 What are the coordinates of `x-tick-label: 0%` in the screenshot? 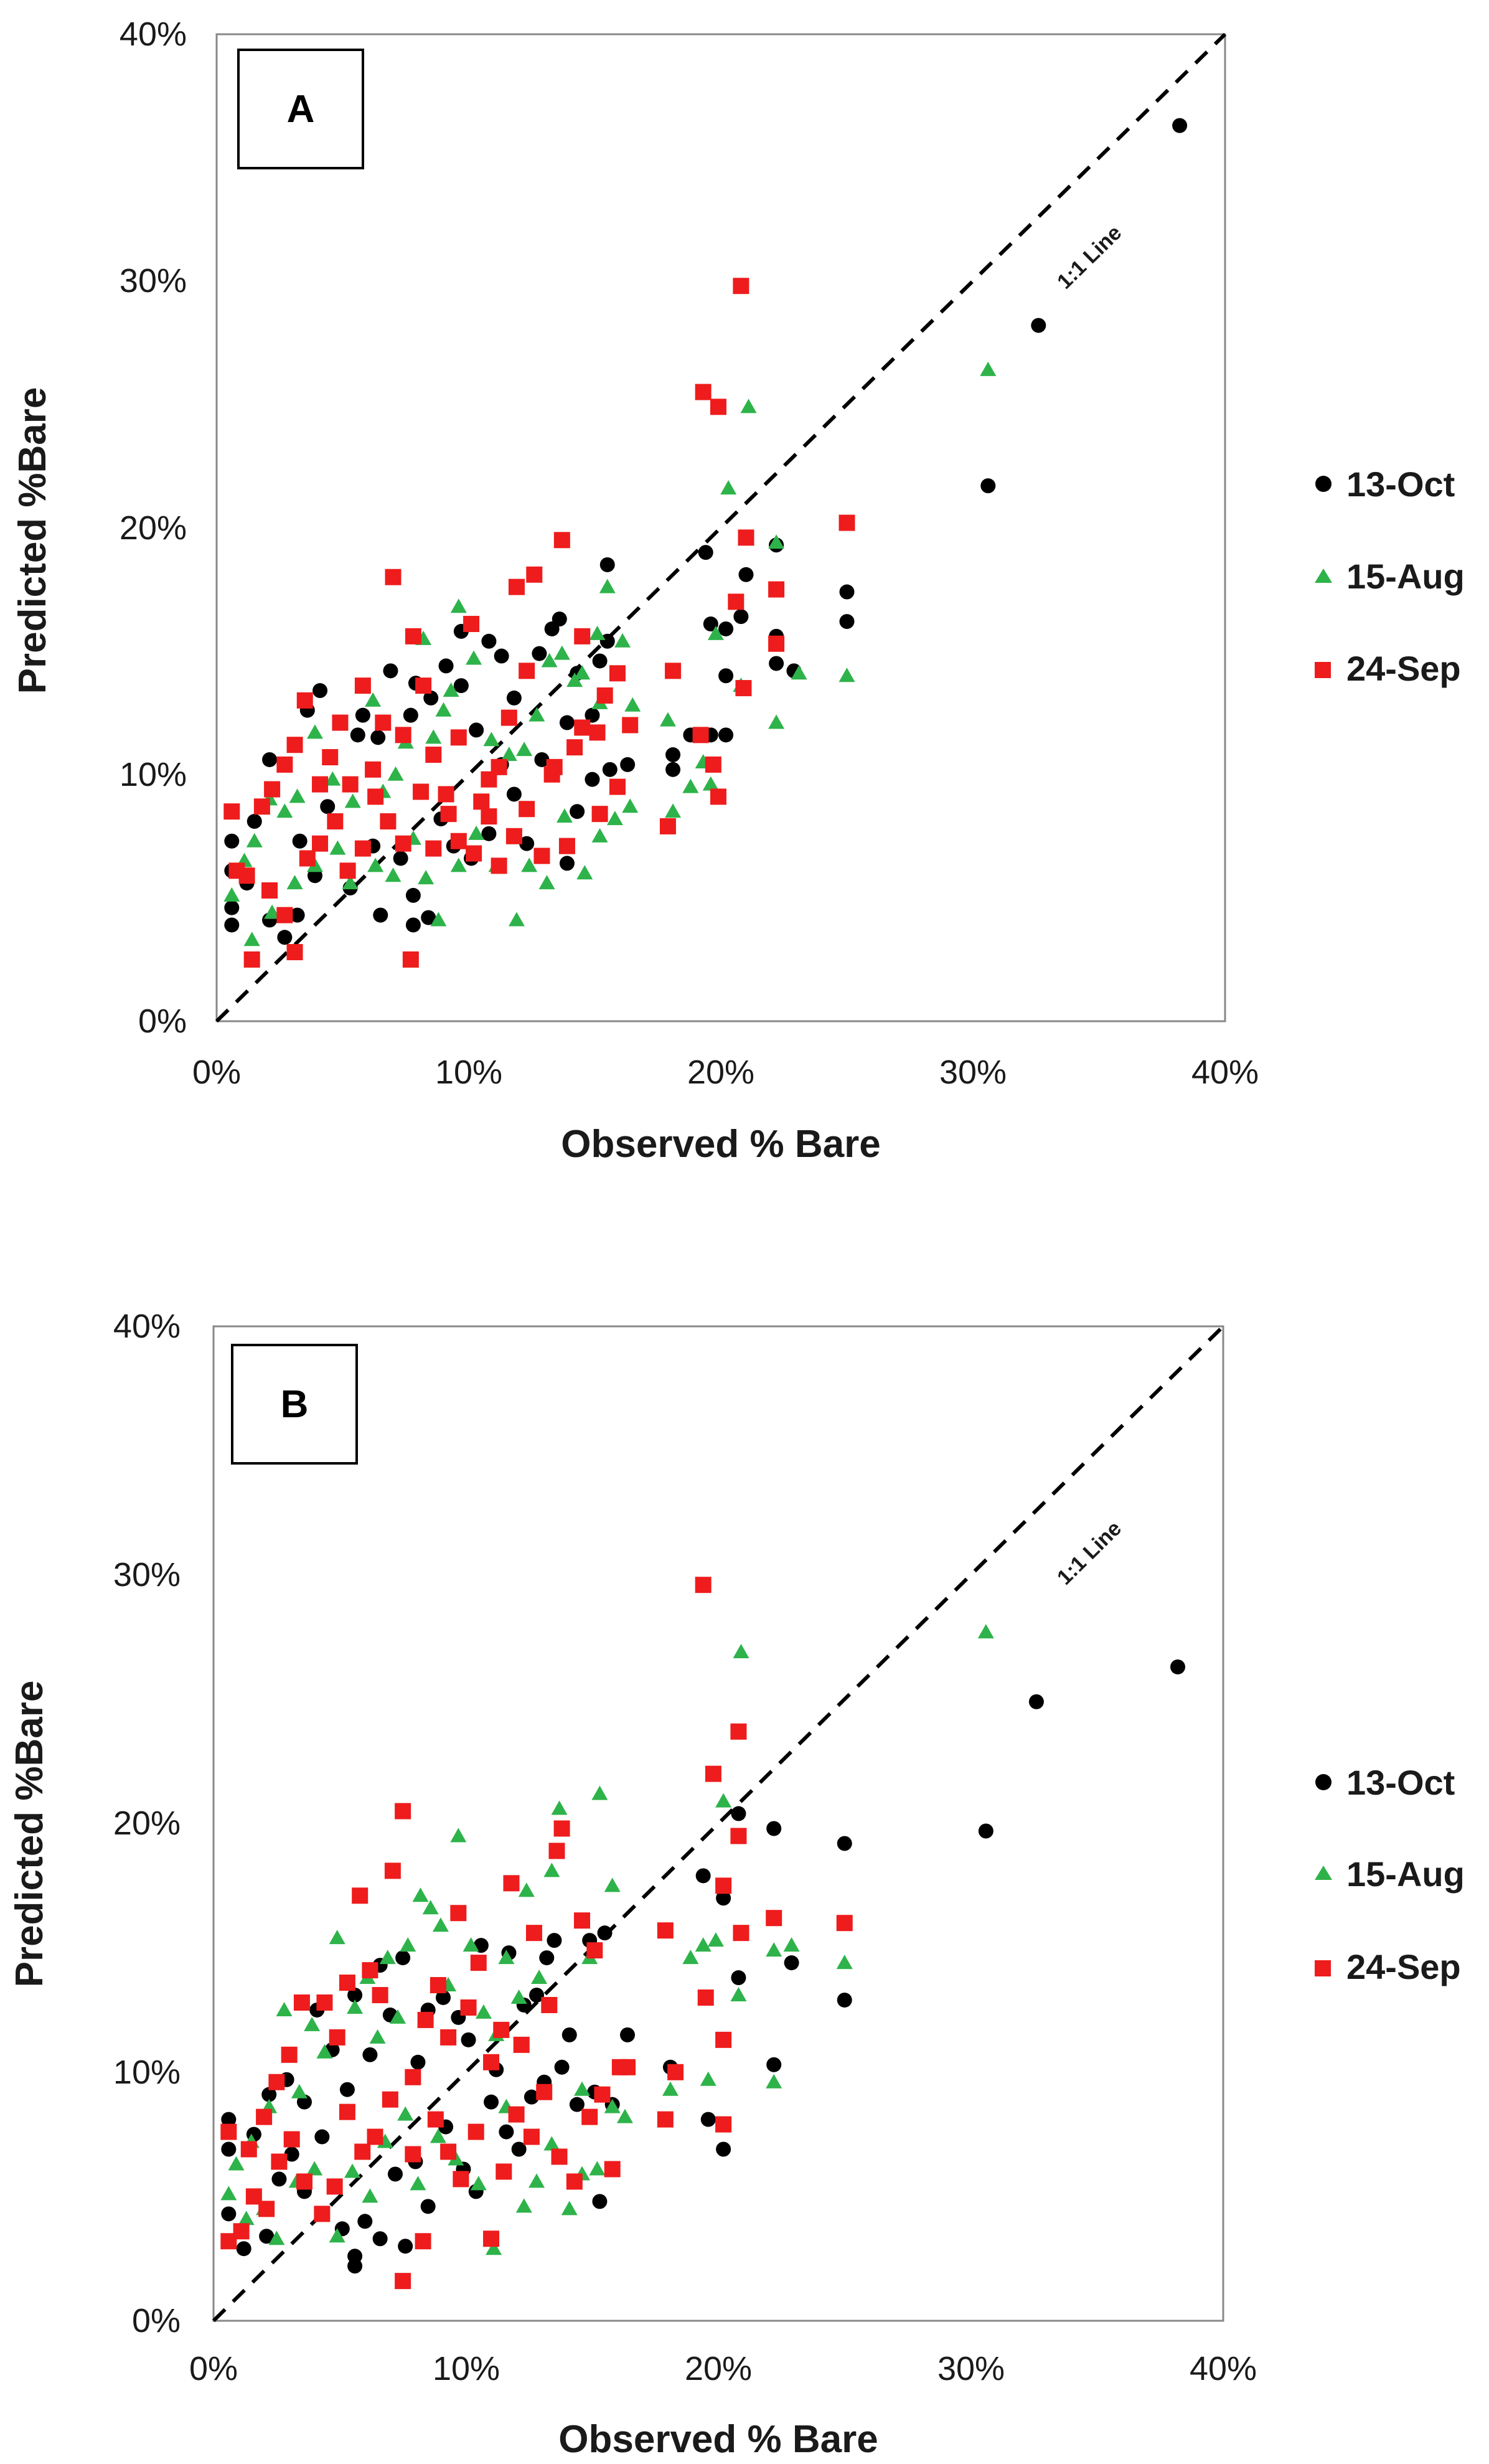 It's located at (213, 2369).